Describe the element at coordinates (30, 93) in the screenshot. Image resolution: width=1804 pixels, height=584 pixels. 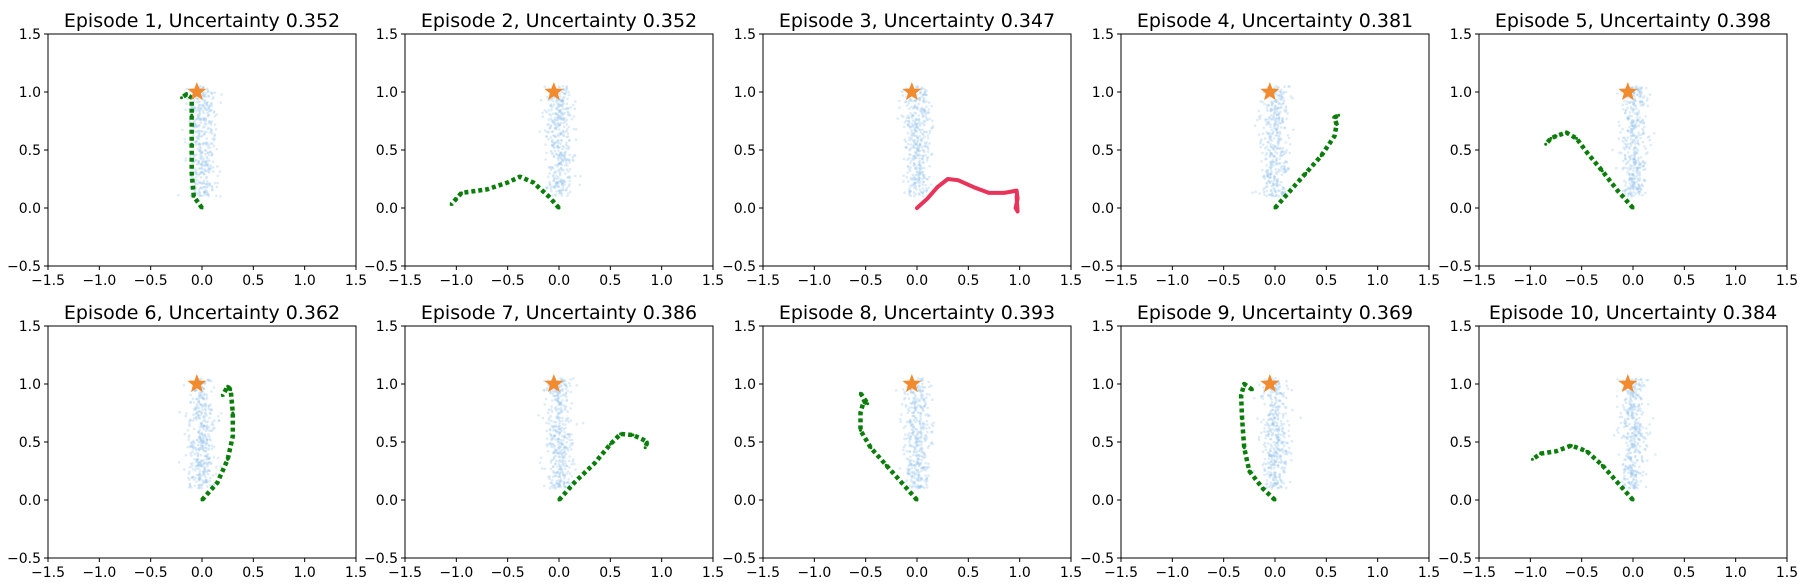
I see `y-tick-label: 1.0` at that location.